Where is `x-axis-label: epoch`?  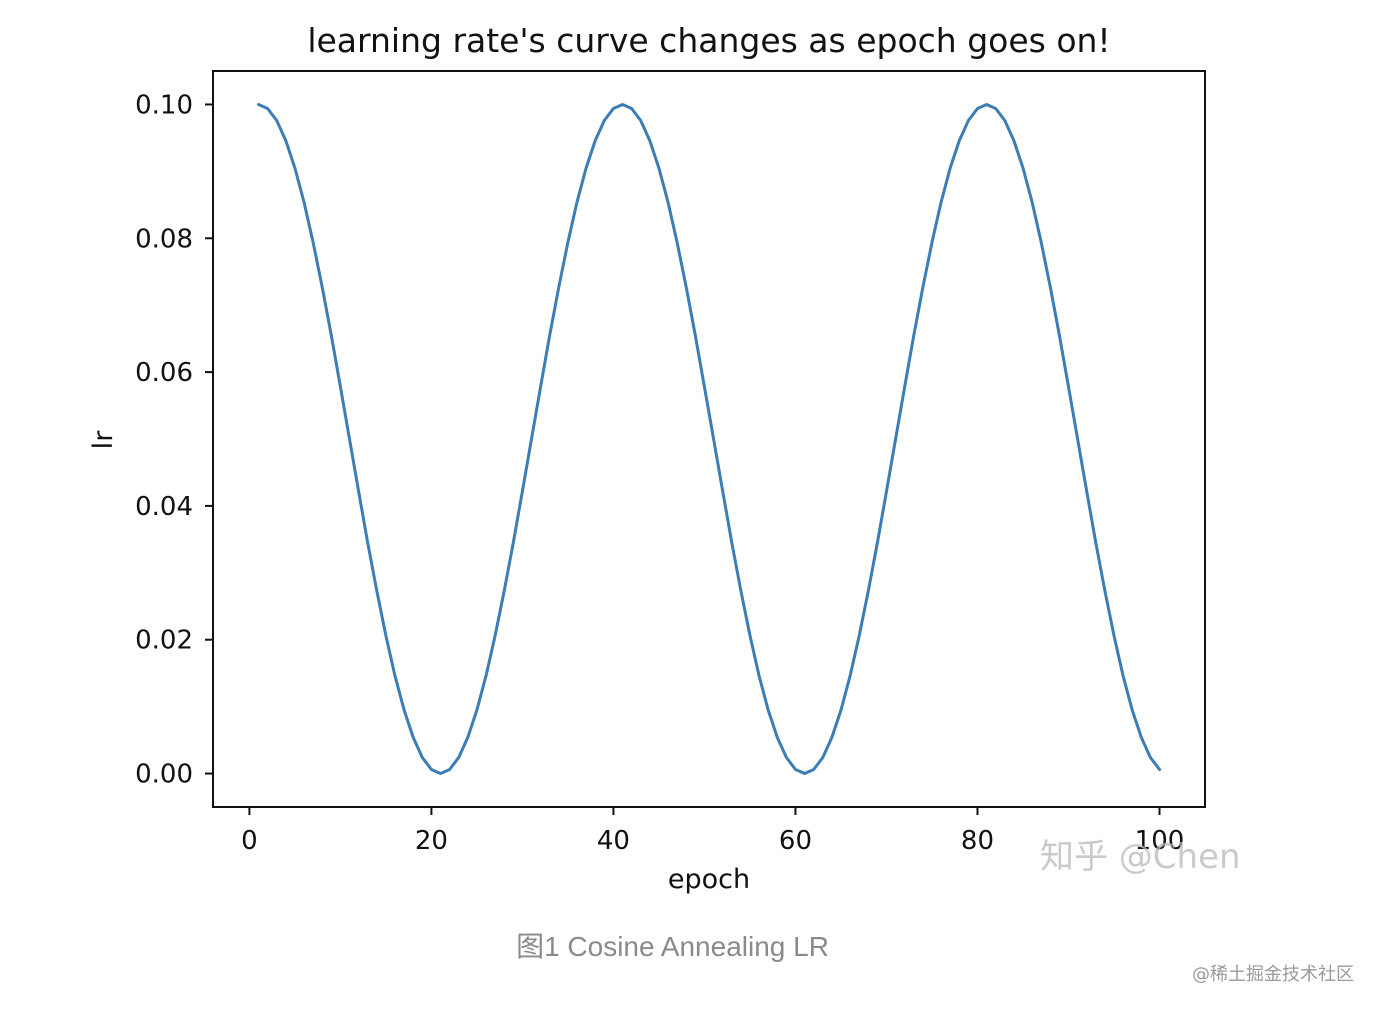
x-axis-label: epoch is located at coordinates (709, 879).